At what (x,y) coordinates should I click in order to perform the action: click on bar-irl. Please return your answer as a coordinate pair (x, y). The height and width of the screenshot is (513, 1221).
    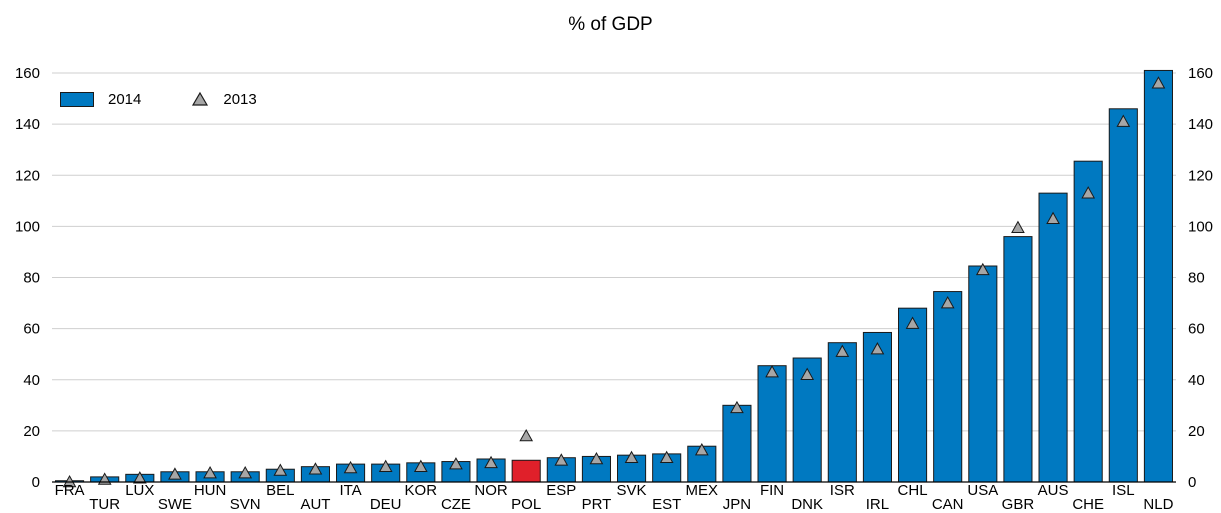
    Looking at the image, I should click on (877, 407).